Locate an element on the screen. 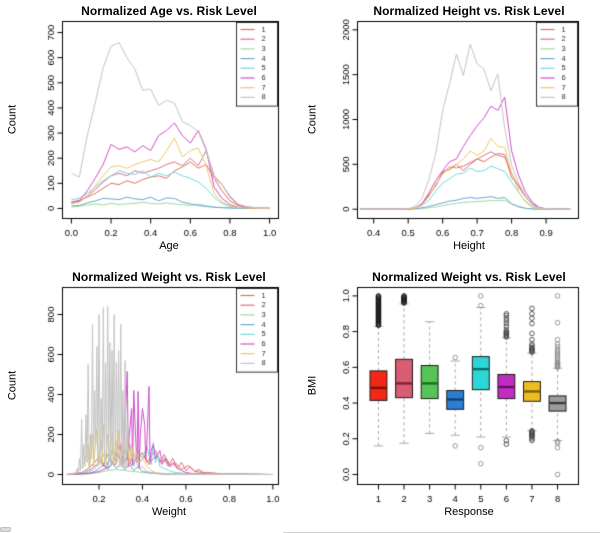  weight-plot-title: Normalized Weight vs. Risk Level is located at coordinates (169, 277).